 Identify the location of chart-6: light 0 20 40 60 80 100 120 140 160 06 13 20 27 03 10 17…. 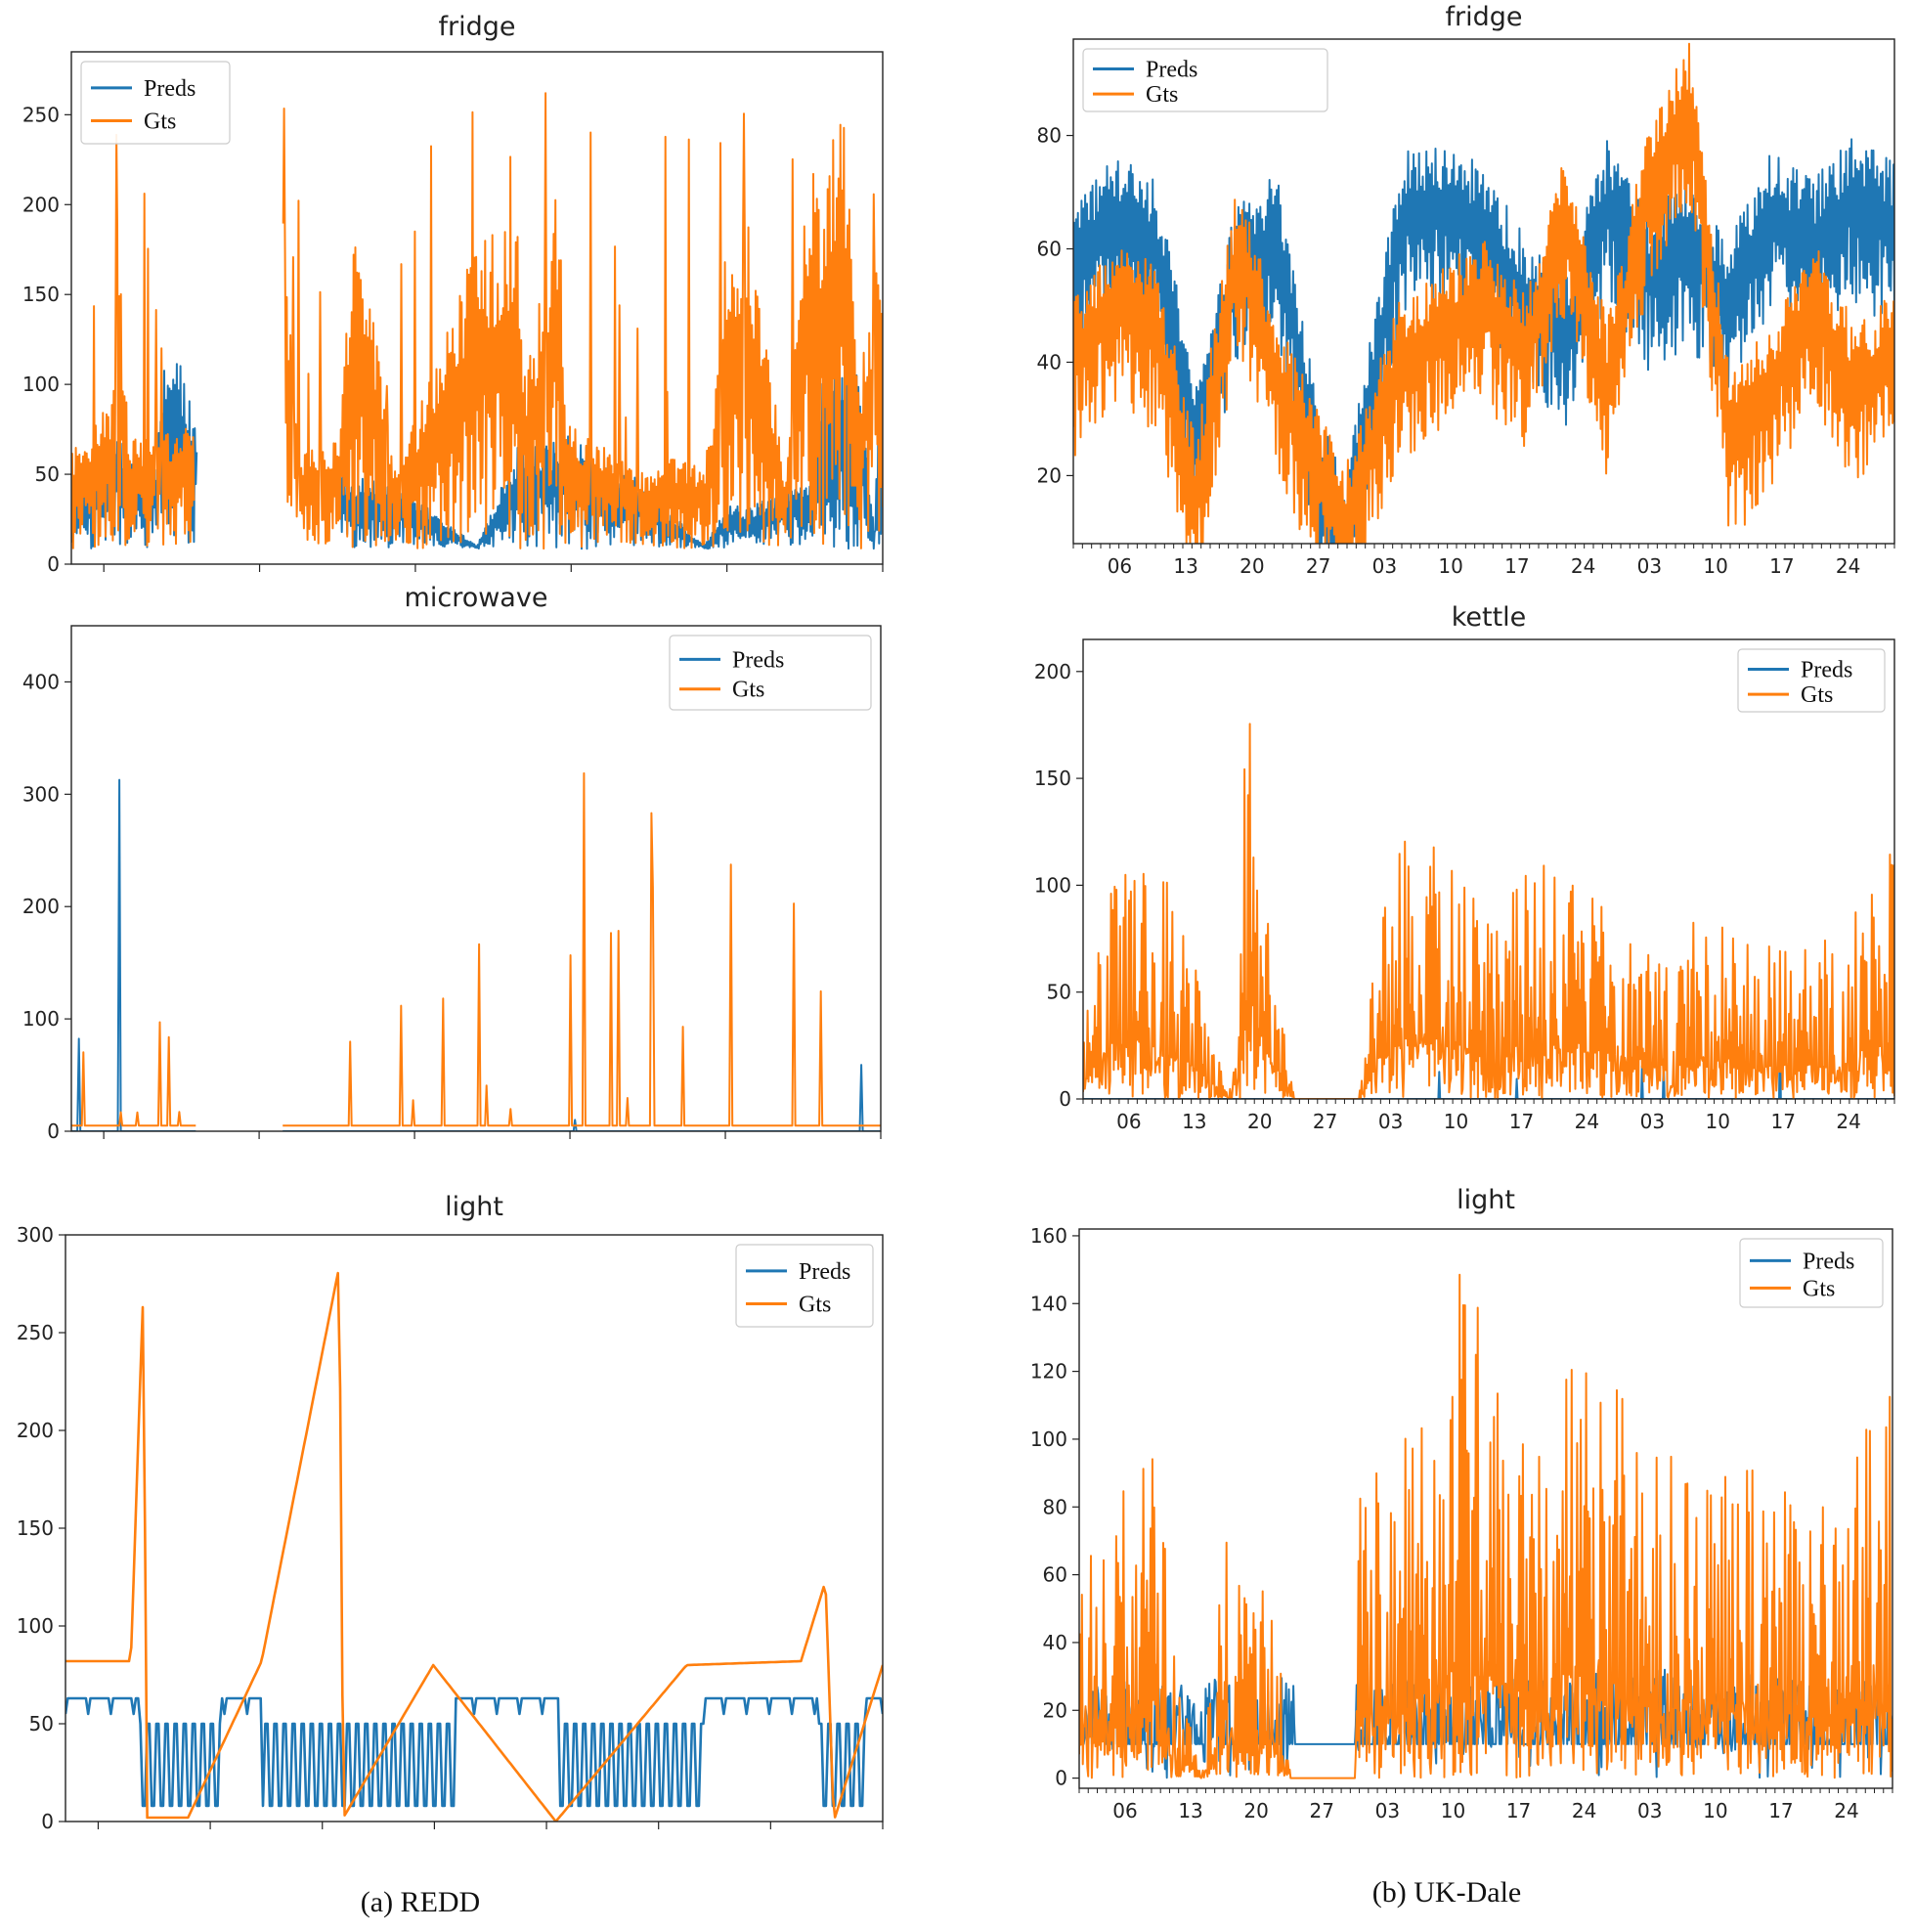
(1461, 1503).